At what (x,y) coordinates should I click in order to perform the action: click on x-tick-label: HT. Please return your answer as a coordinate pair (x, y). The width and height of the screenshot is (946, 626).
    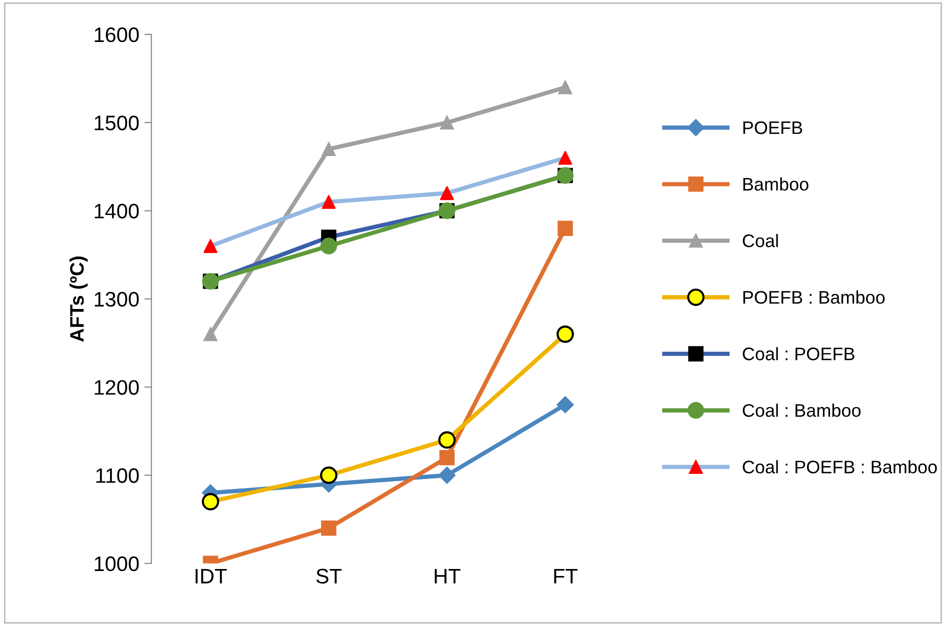
    Looking at the image, I should click on (447, 576).